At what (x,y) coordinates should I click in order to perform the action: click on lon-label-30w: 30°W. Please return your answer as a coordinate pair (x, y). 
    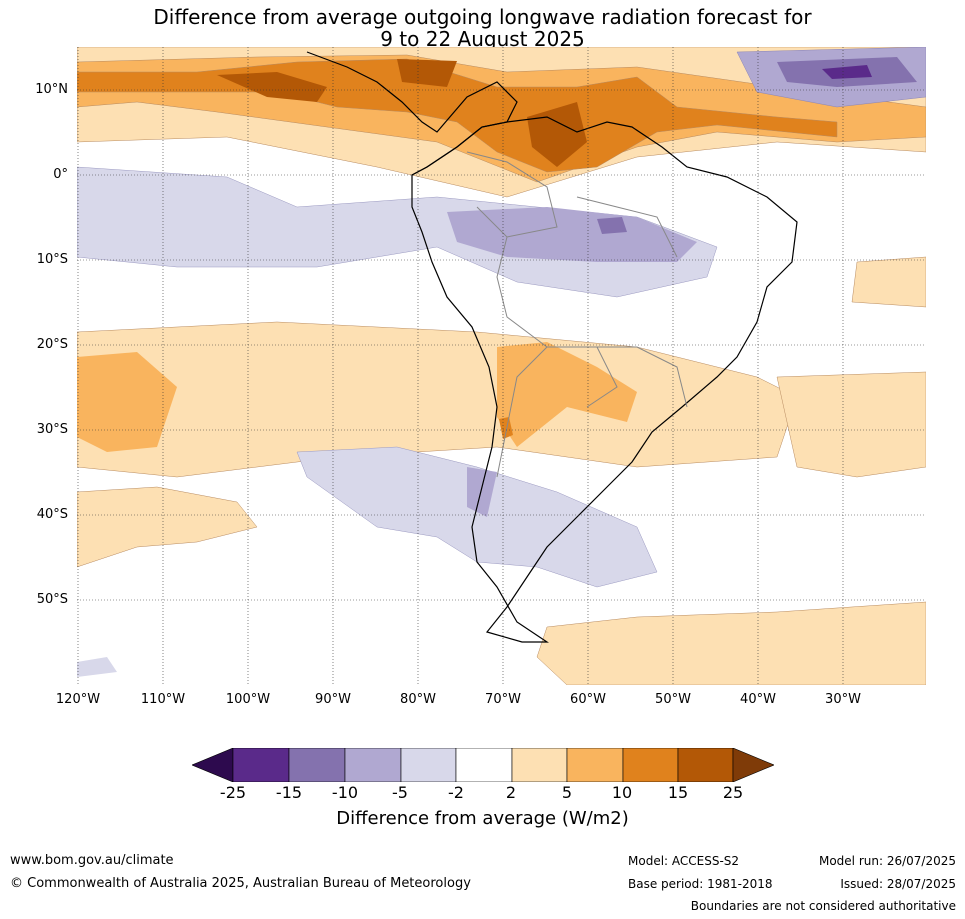
    Looking at the image, I should click on (843, 699).